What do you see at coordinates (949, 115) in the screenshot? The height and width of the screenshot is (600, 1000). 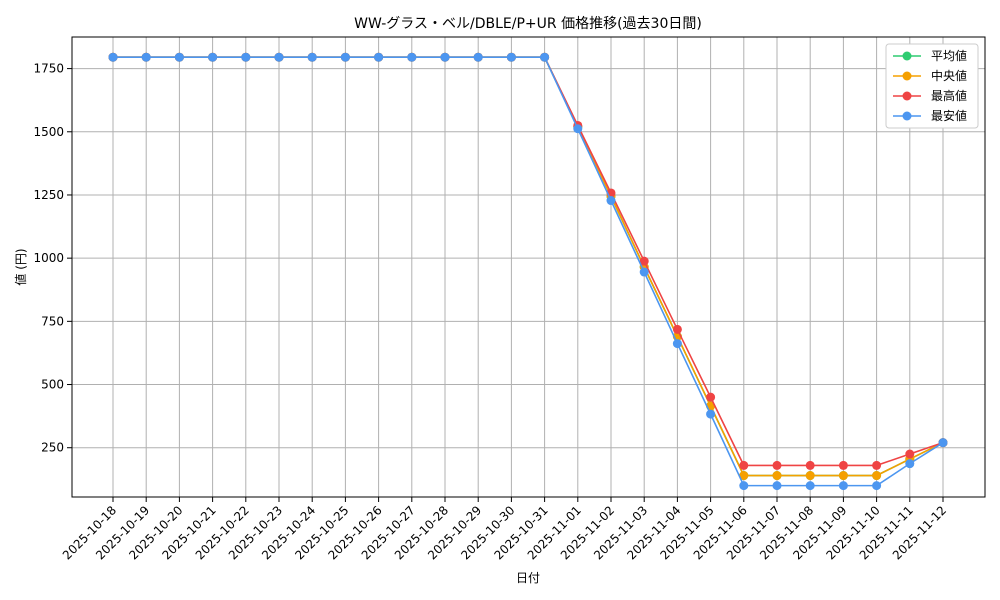 I see `legend-label: 最安値` at bounding box center [949, 115].